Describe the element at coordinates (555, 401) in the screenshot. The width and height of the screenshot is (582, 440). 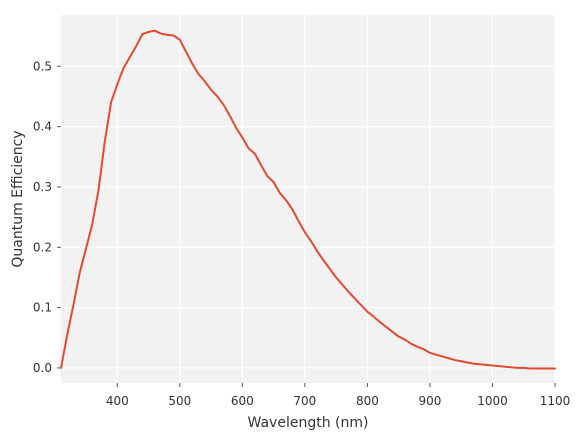
I see `x-tick-label: 1100` at that location.